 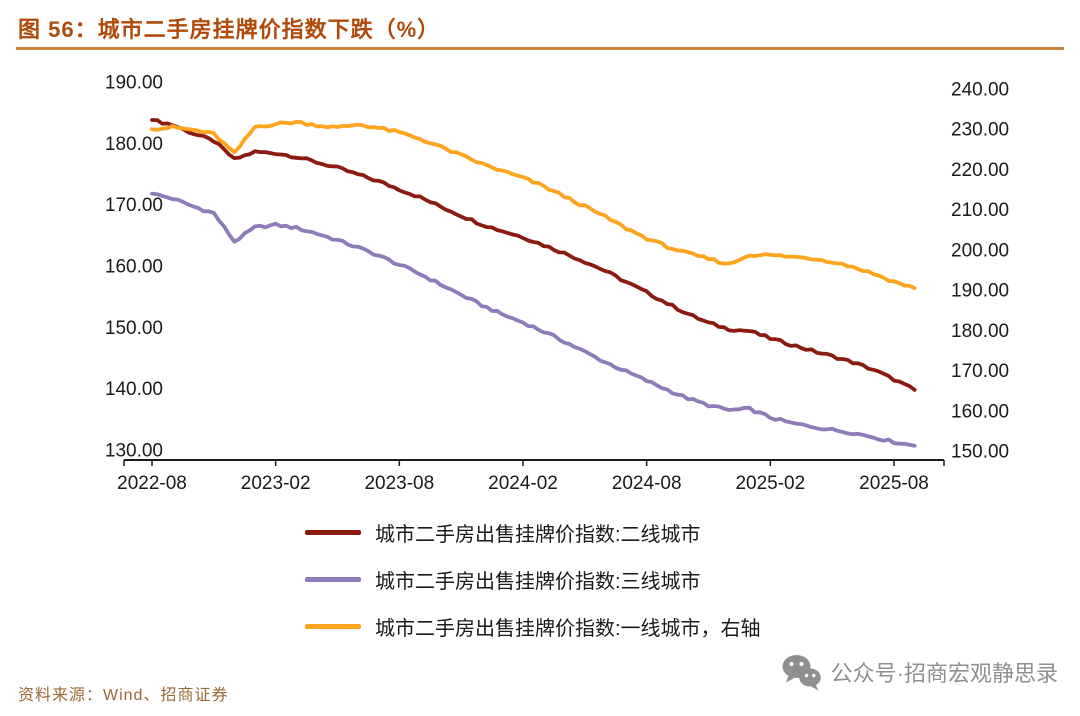 What do you see at coordinates (980, 210) in the screenshot?
I see `right-axis-tick-label: 210.00` at bounding box center [980, 210].